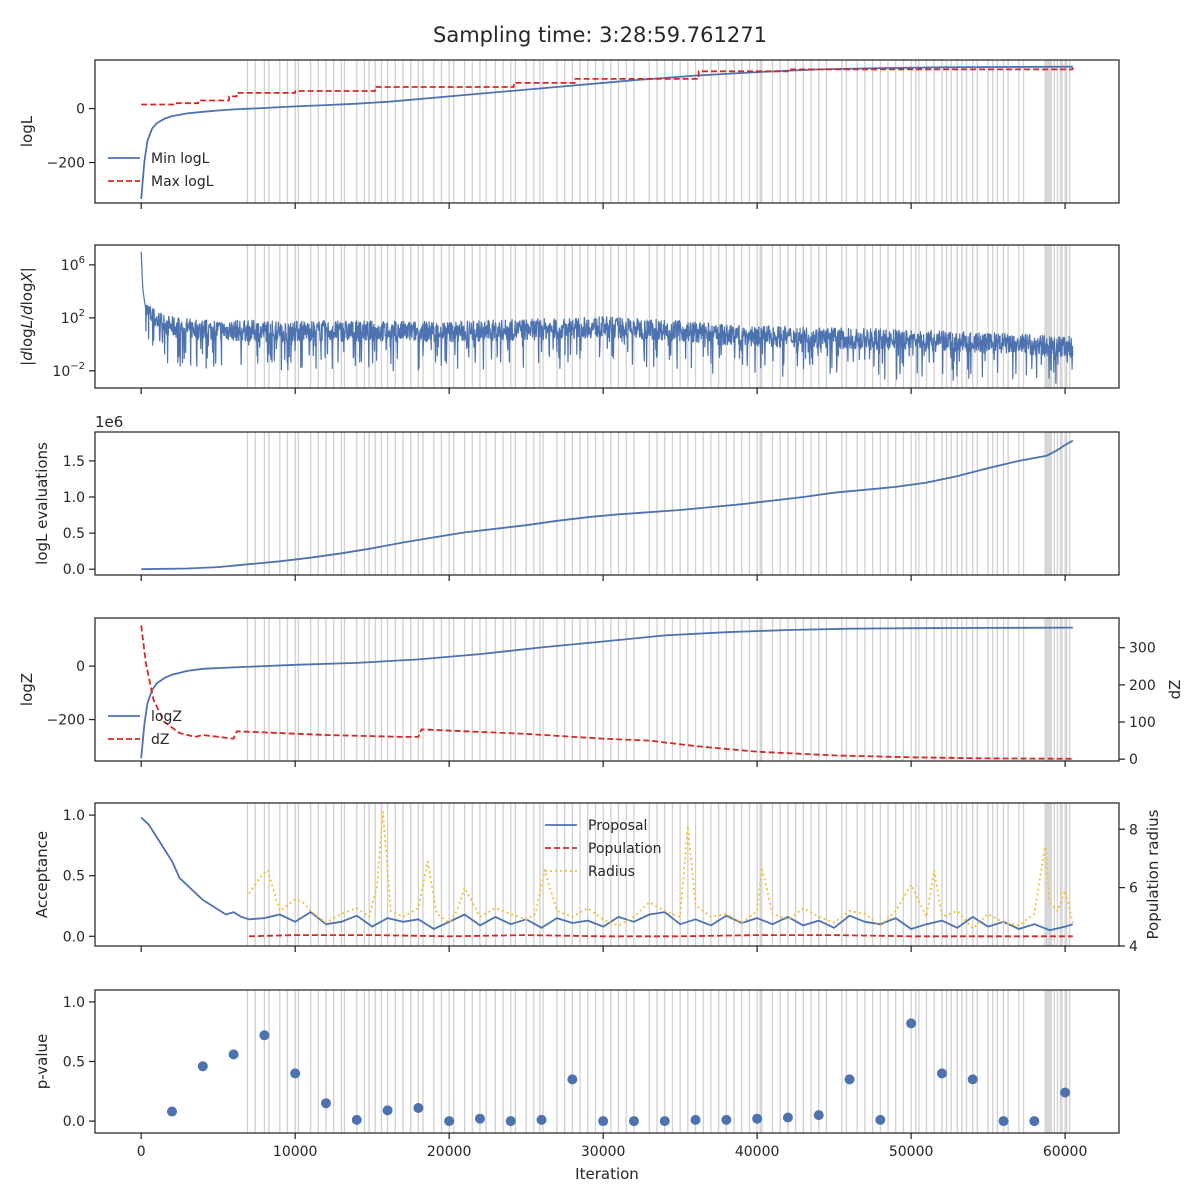  Describe the element at coordinates (73, 264) in the screenshot. I see `y-tick-label: 10⁶` at that location.